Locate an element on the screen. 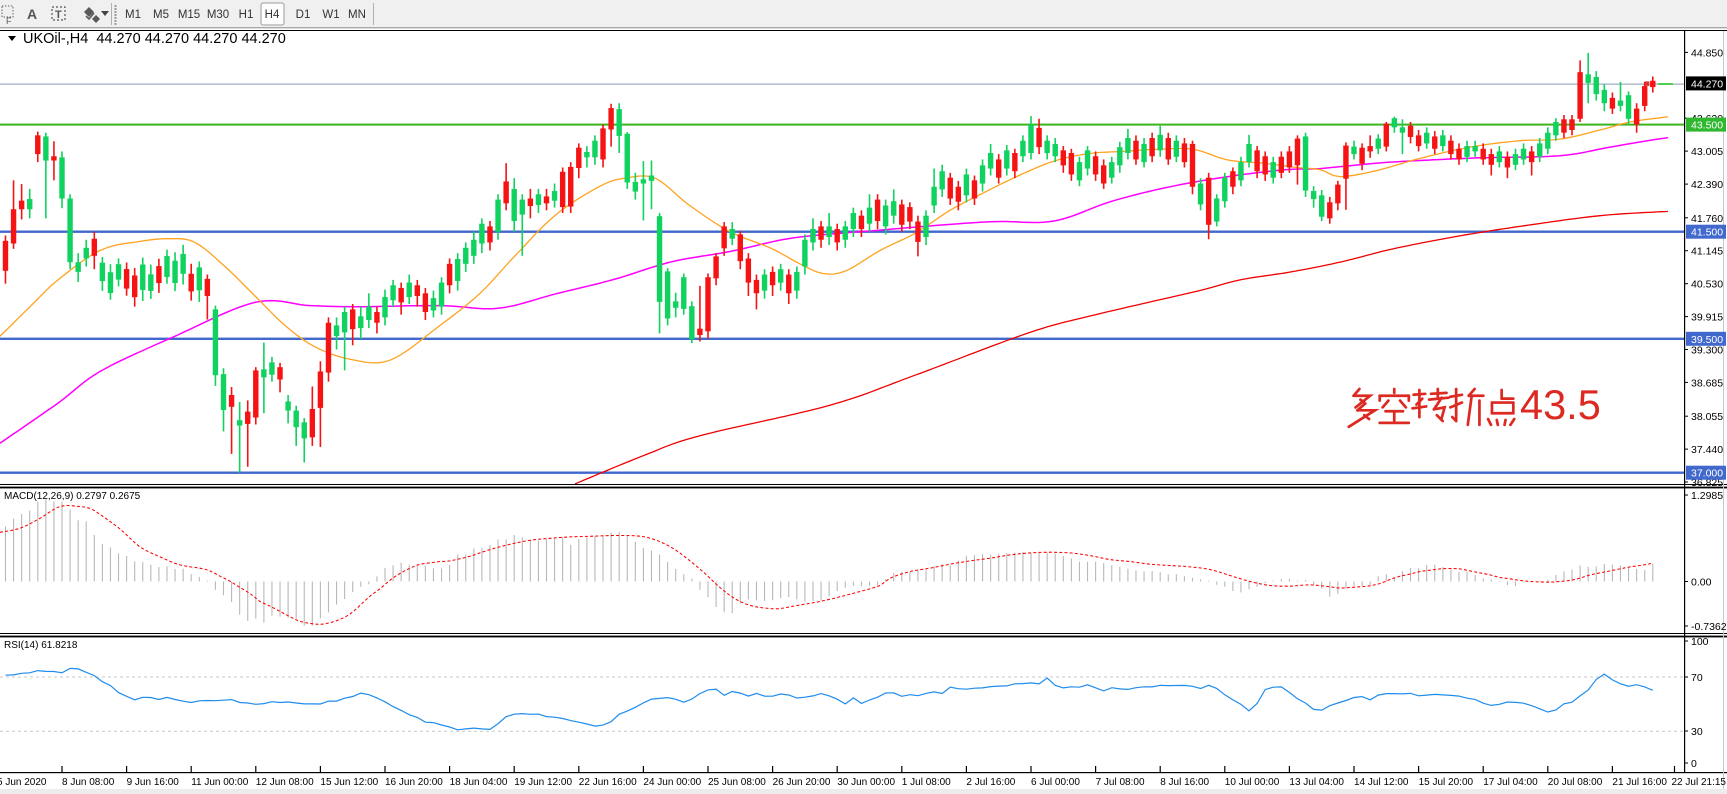 This screenshot has width=1727, height=794. svg-text: T is located at coordinates (58, 15).